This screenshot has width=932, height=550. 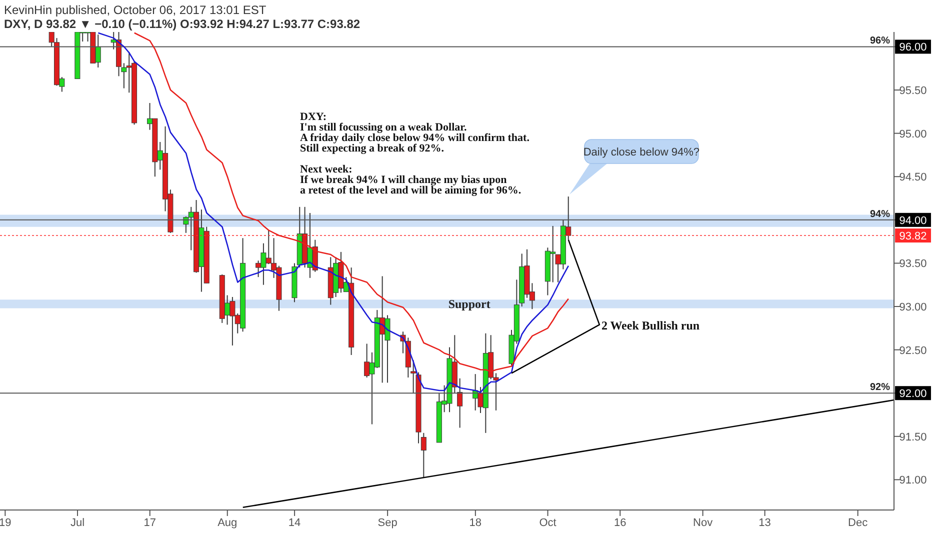 I want to click on y-tick-label: 94.00, so click(x=913, y=220).